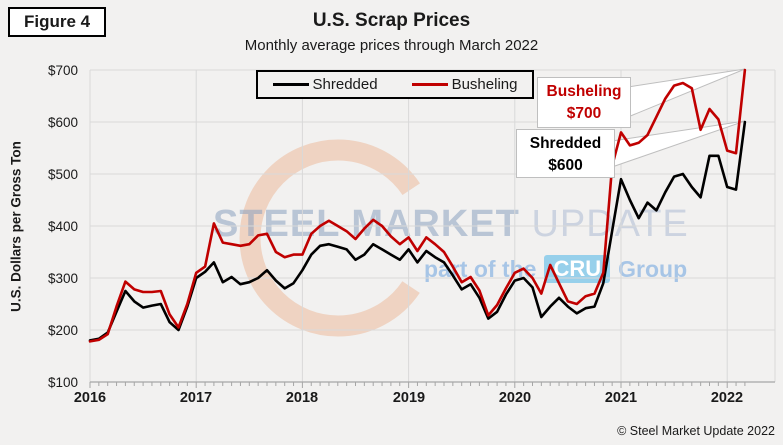  Describe the element at coordinates (480, 268) in the screenshot. I see `watermark-tagline-prefix: part of the` at that location.